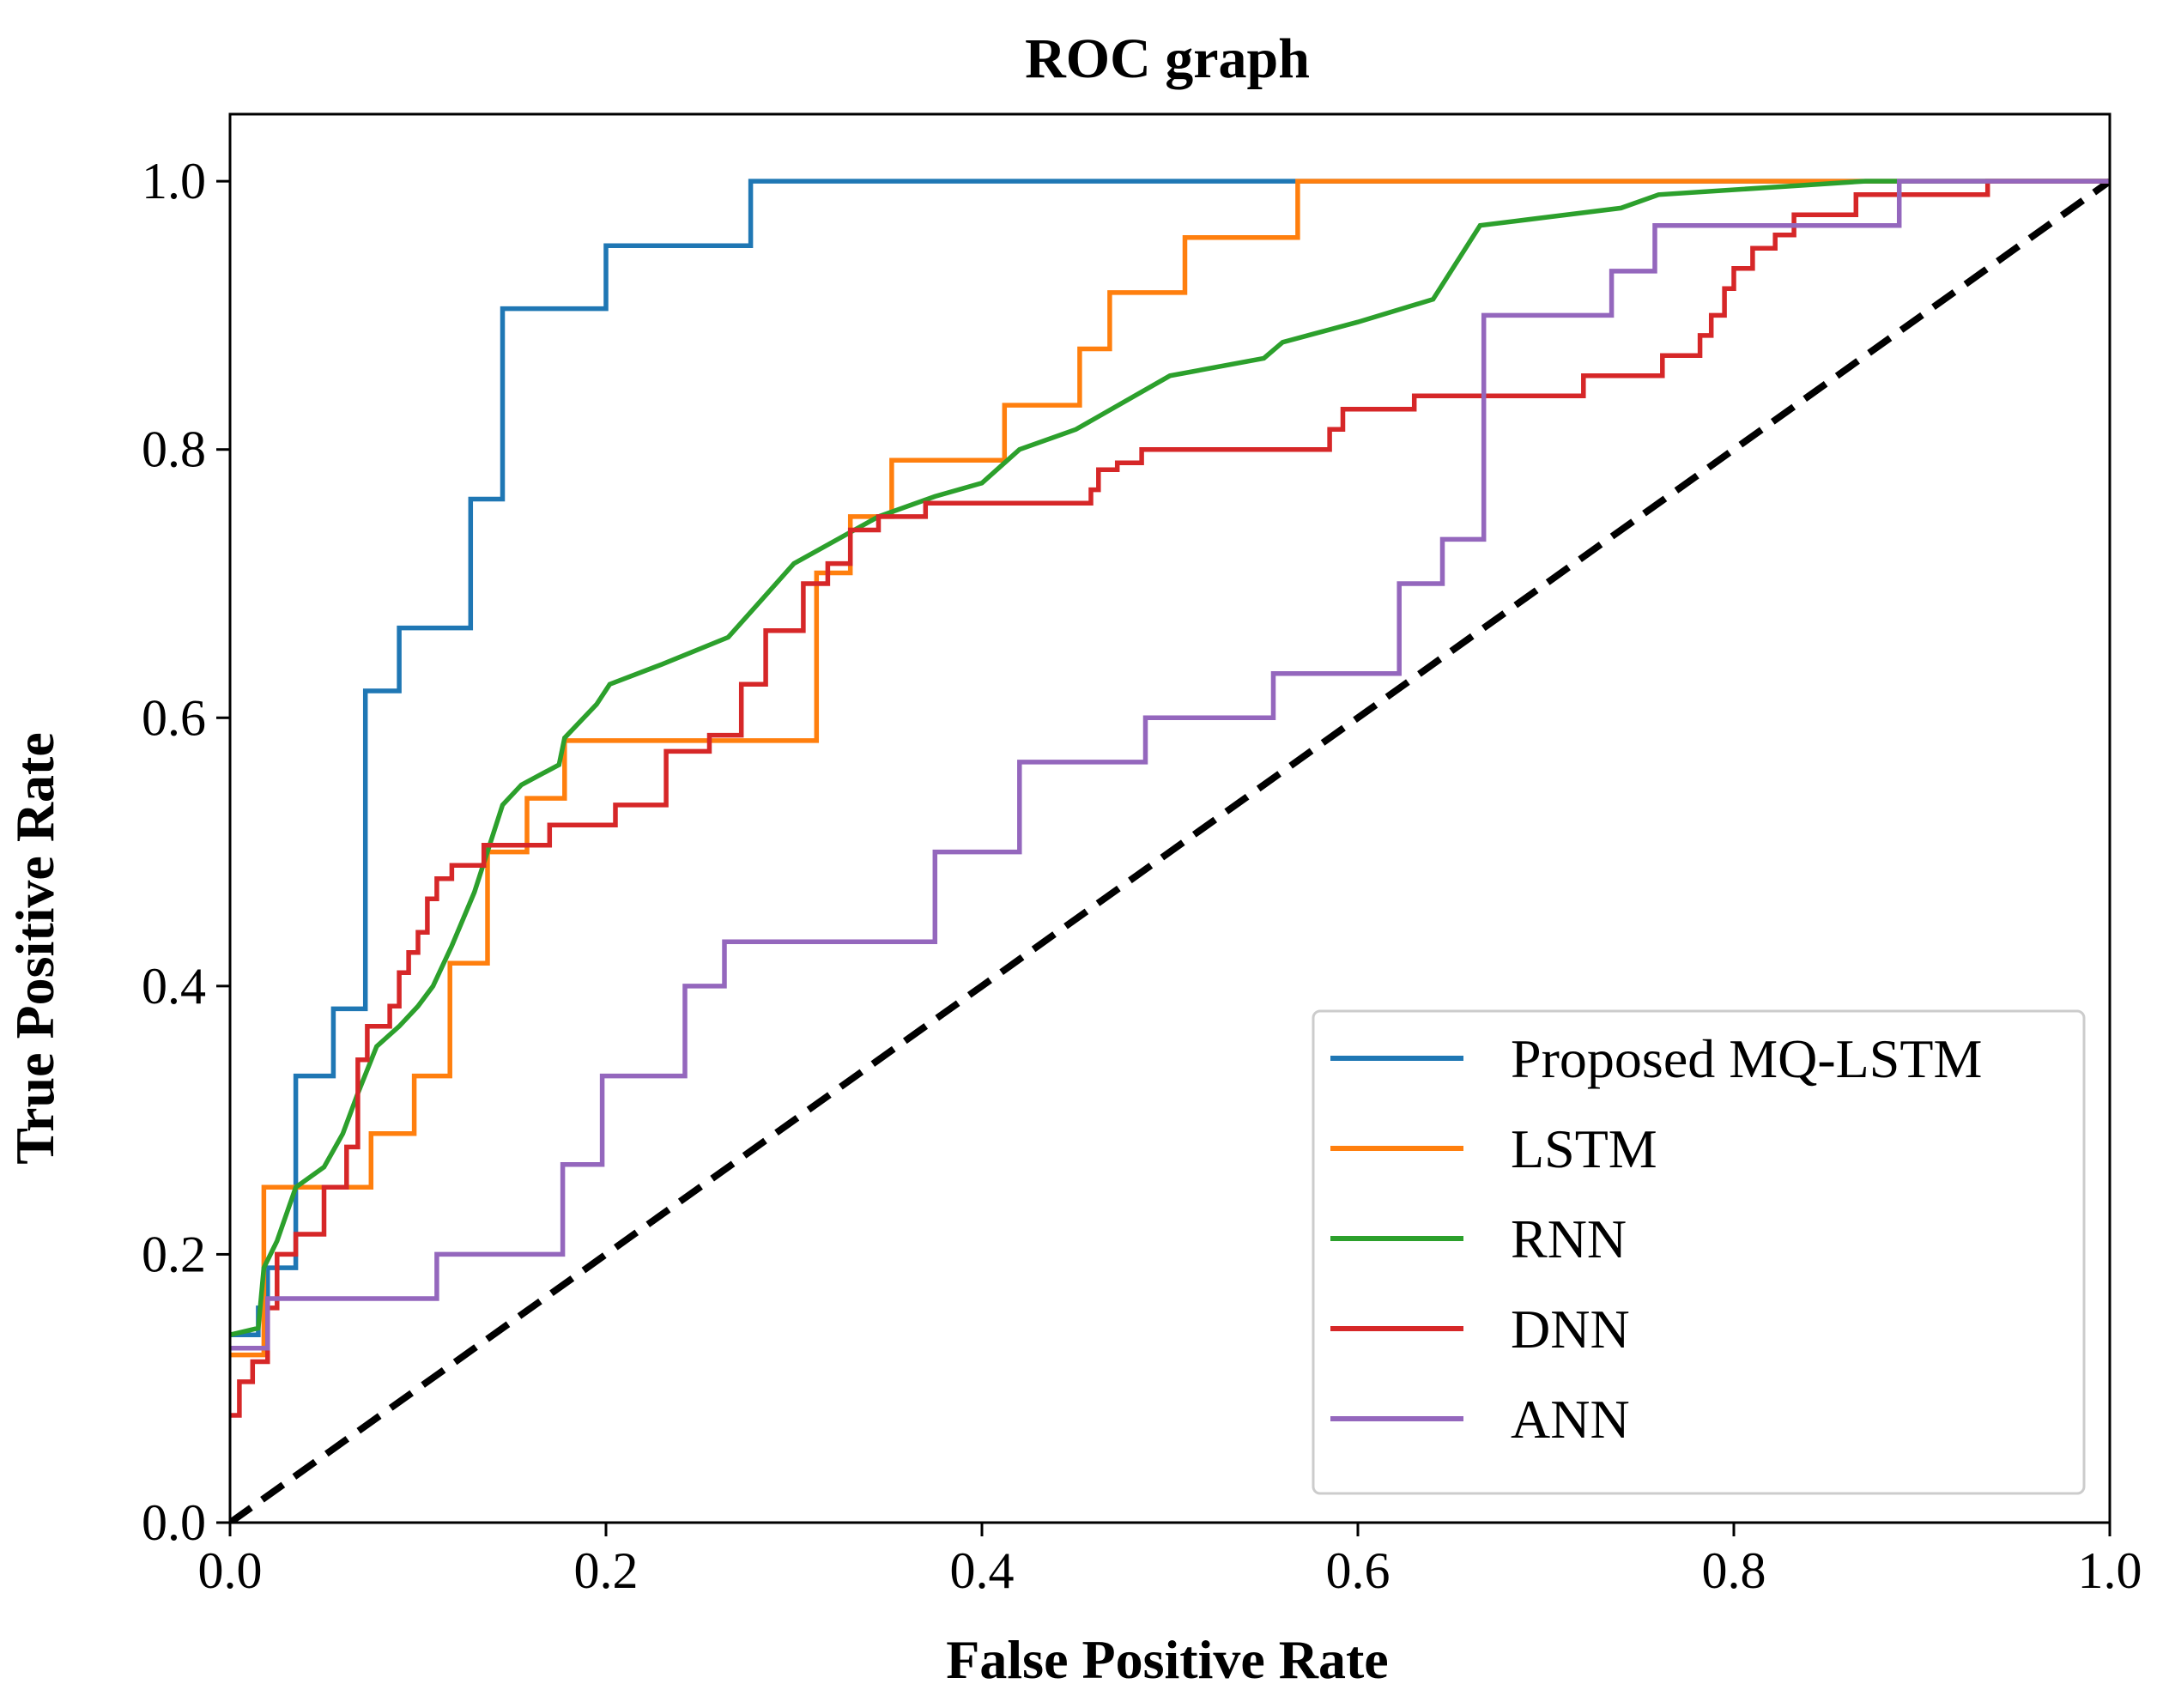  What do you see at coordinates (1584, 1148) in the screenshot?
I see `legend-label: LSTM` at bounding box center [1584, 1148].